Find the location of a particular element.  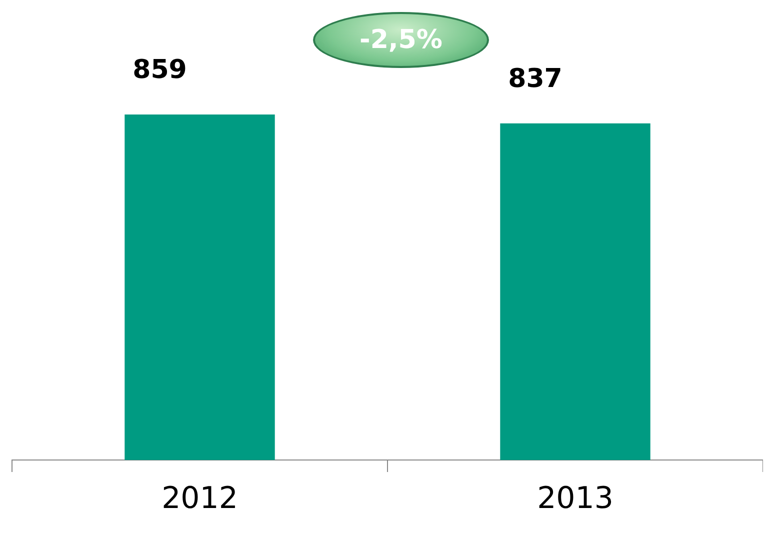

x-tick-label: 2012 is located at coordinates (200, 498).